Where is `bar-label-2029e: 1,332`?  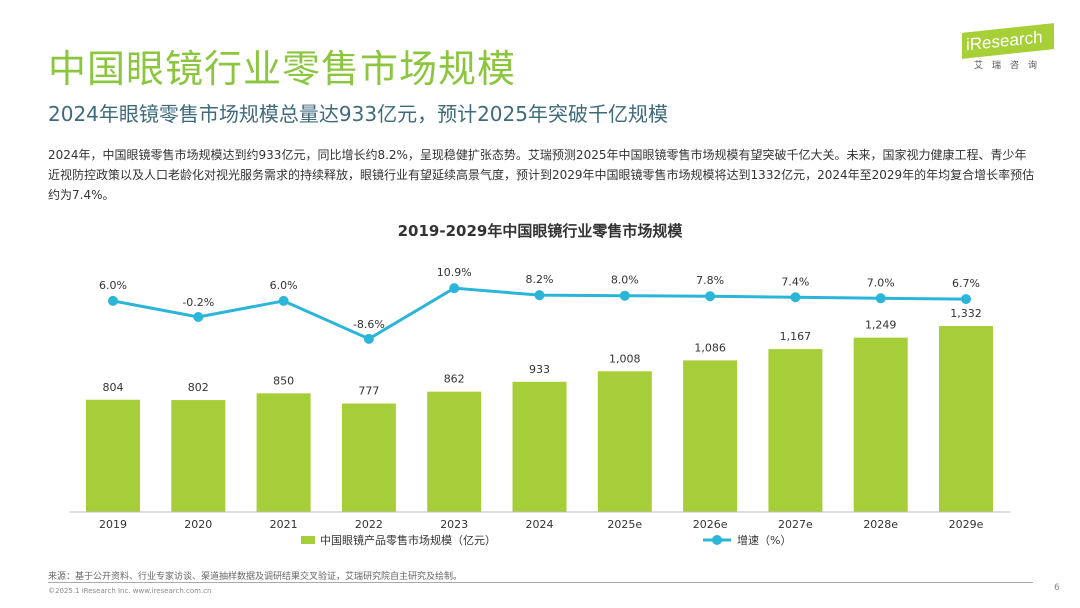 bar-label-2029e: 1,332 is located at coordinates (966, 313).